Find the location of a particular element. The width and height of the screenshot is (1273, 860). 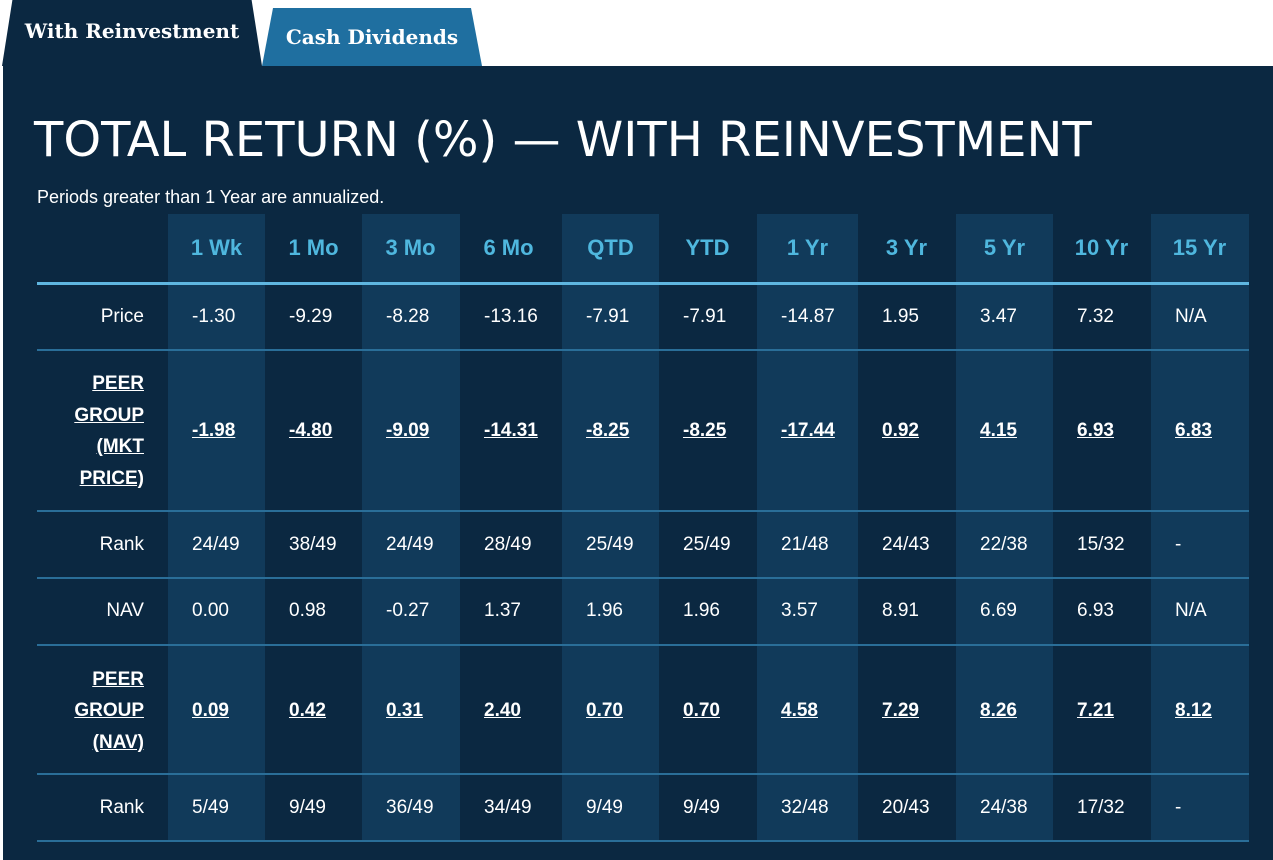

tab-with-reinvestment-label: With Reinvestment is located at coordinates (132, 31).